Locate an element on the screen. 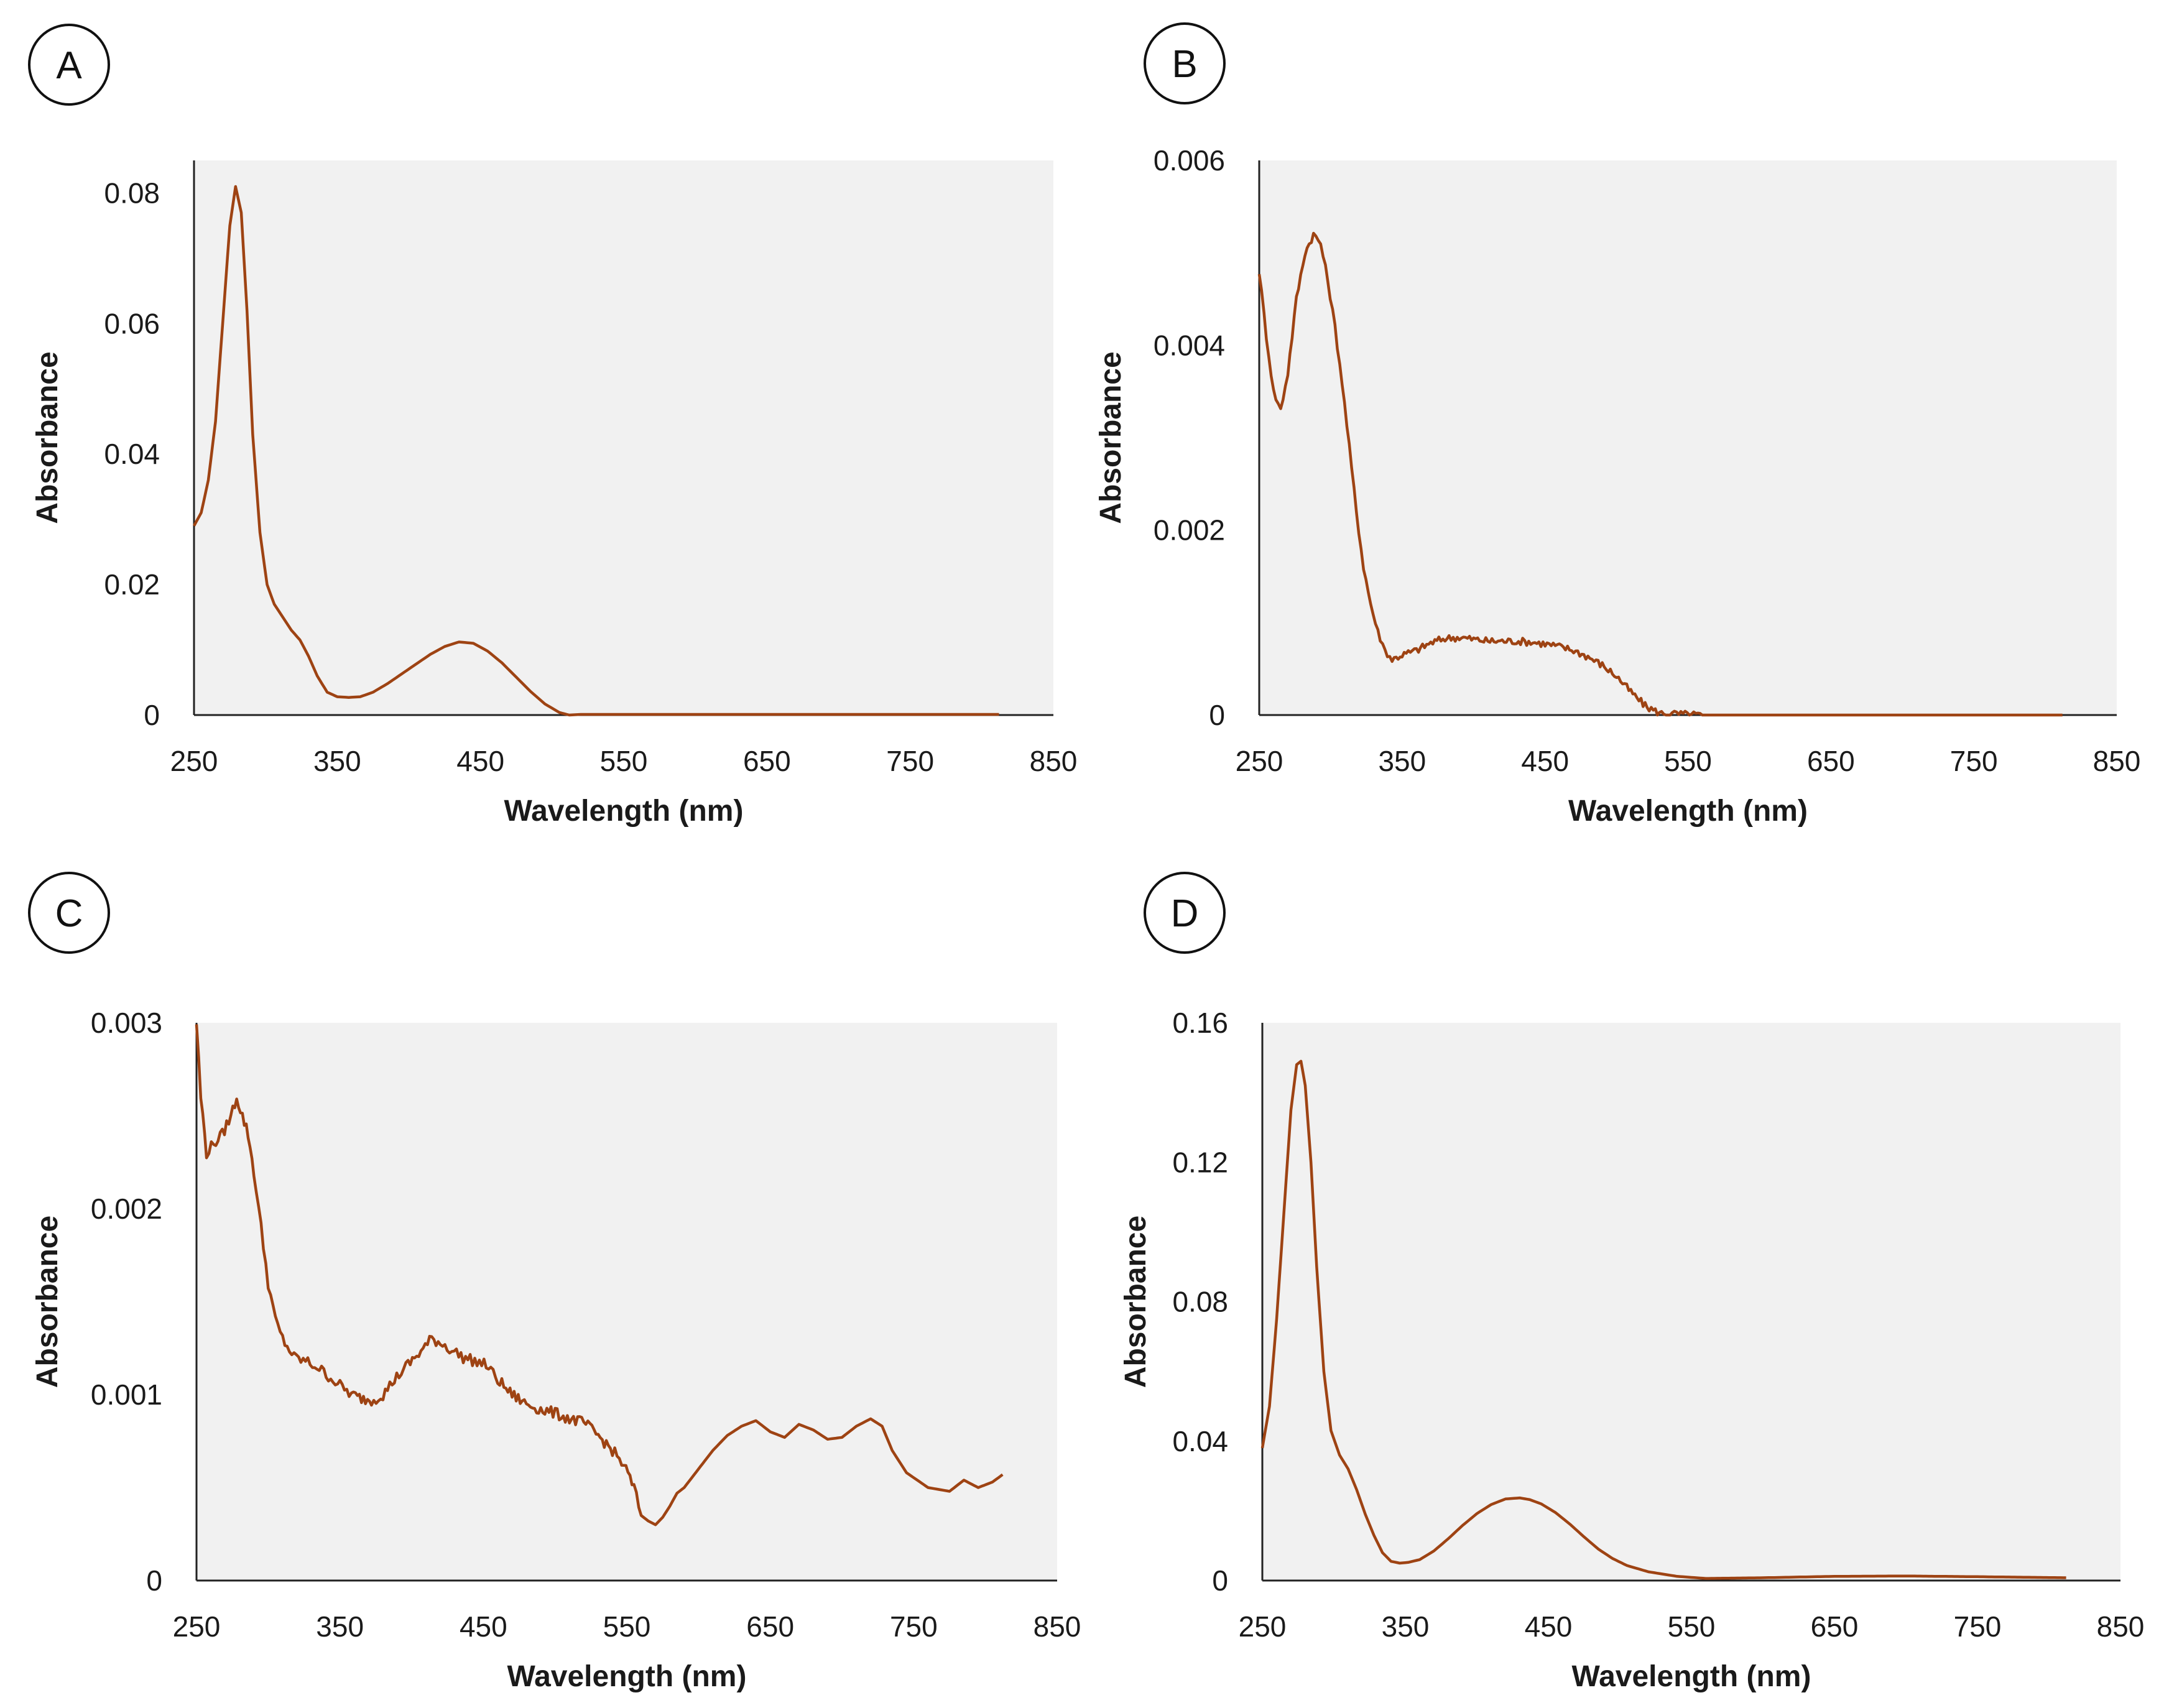  y-tick-label: 0.06 is located at coordinates (132, 323).